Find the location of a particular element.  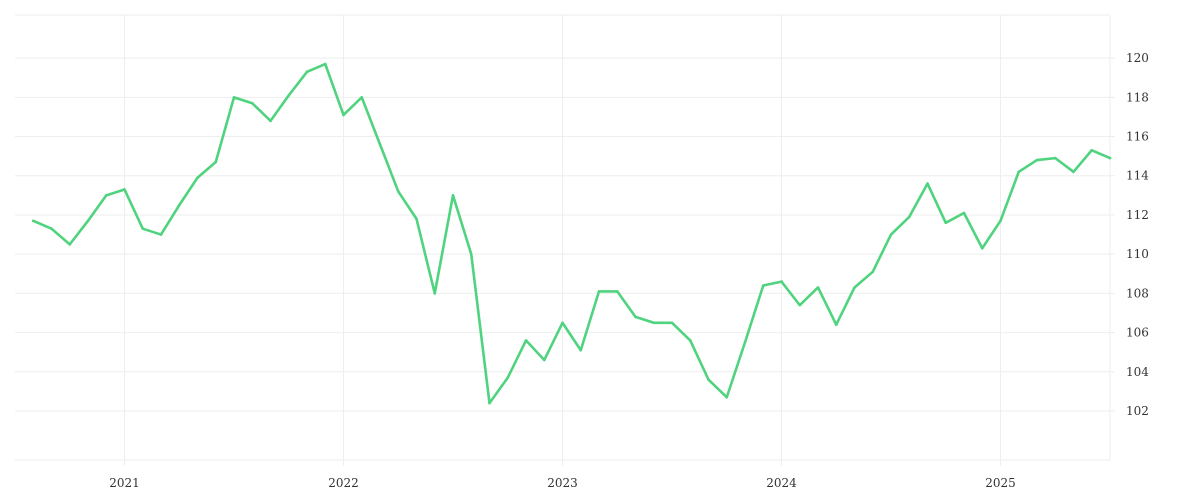

x-tick-label: 2021 is located at coordinates (124, 483).